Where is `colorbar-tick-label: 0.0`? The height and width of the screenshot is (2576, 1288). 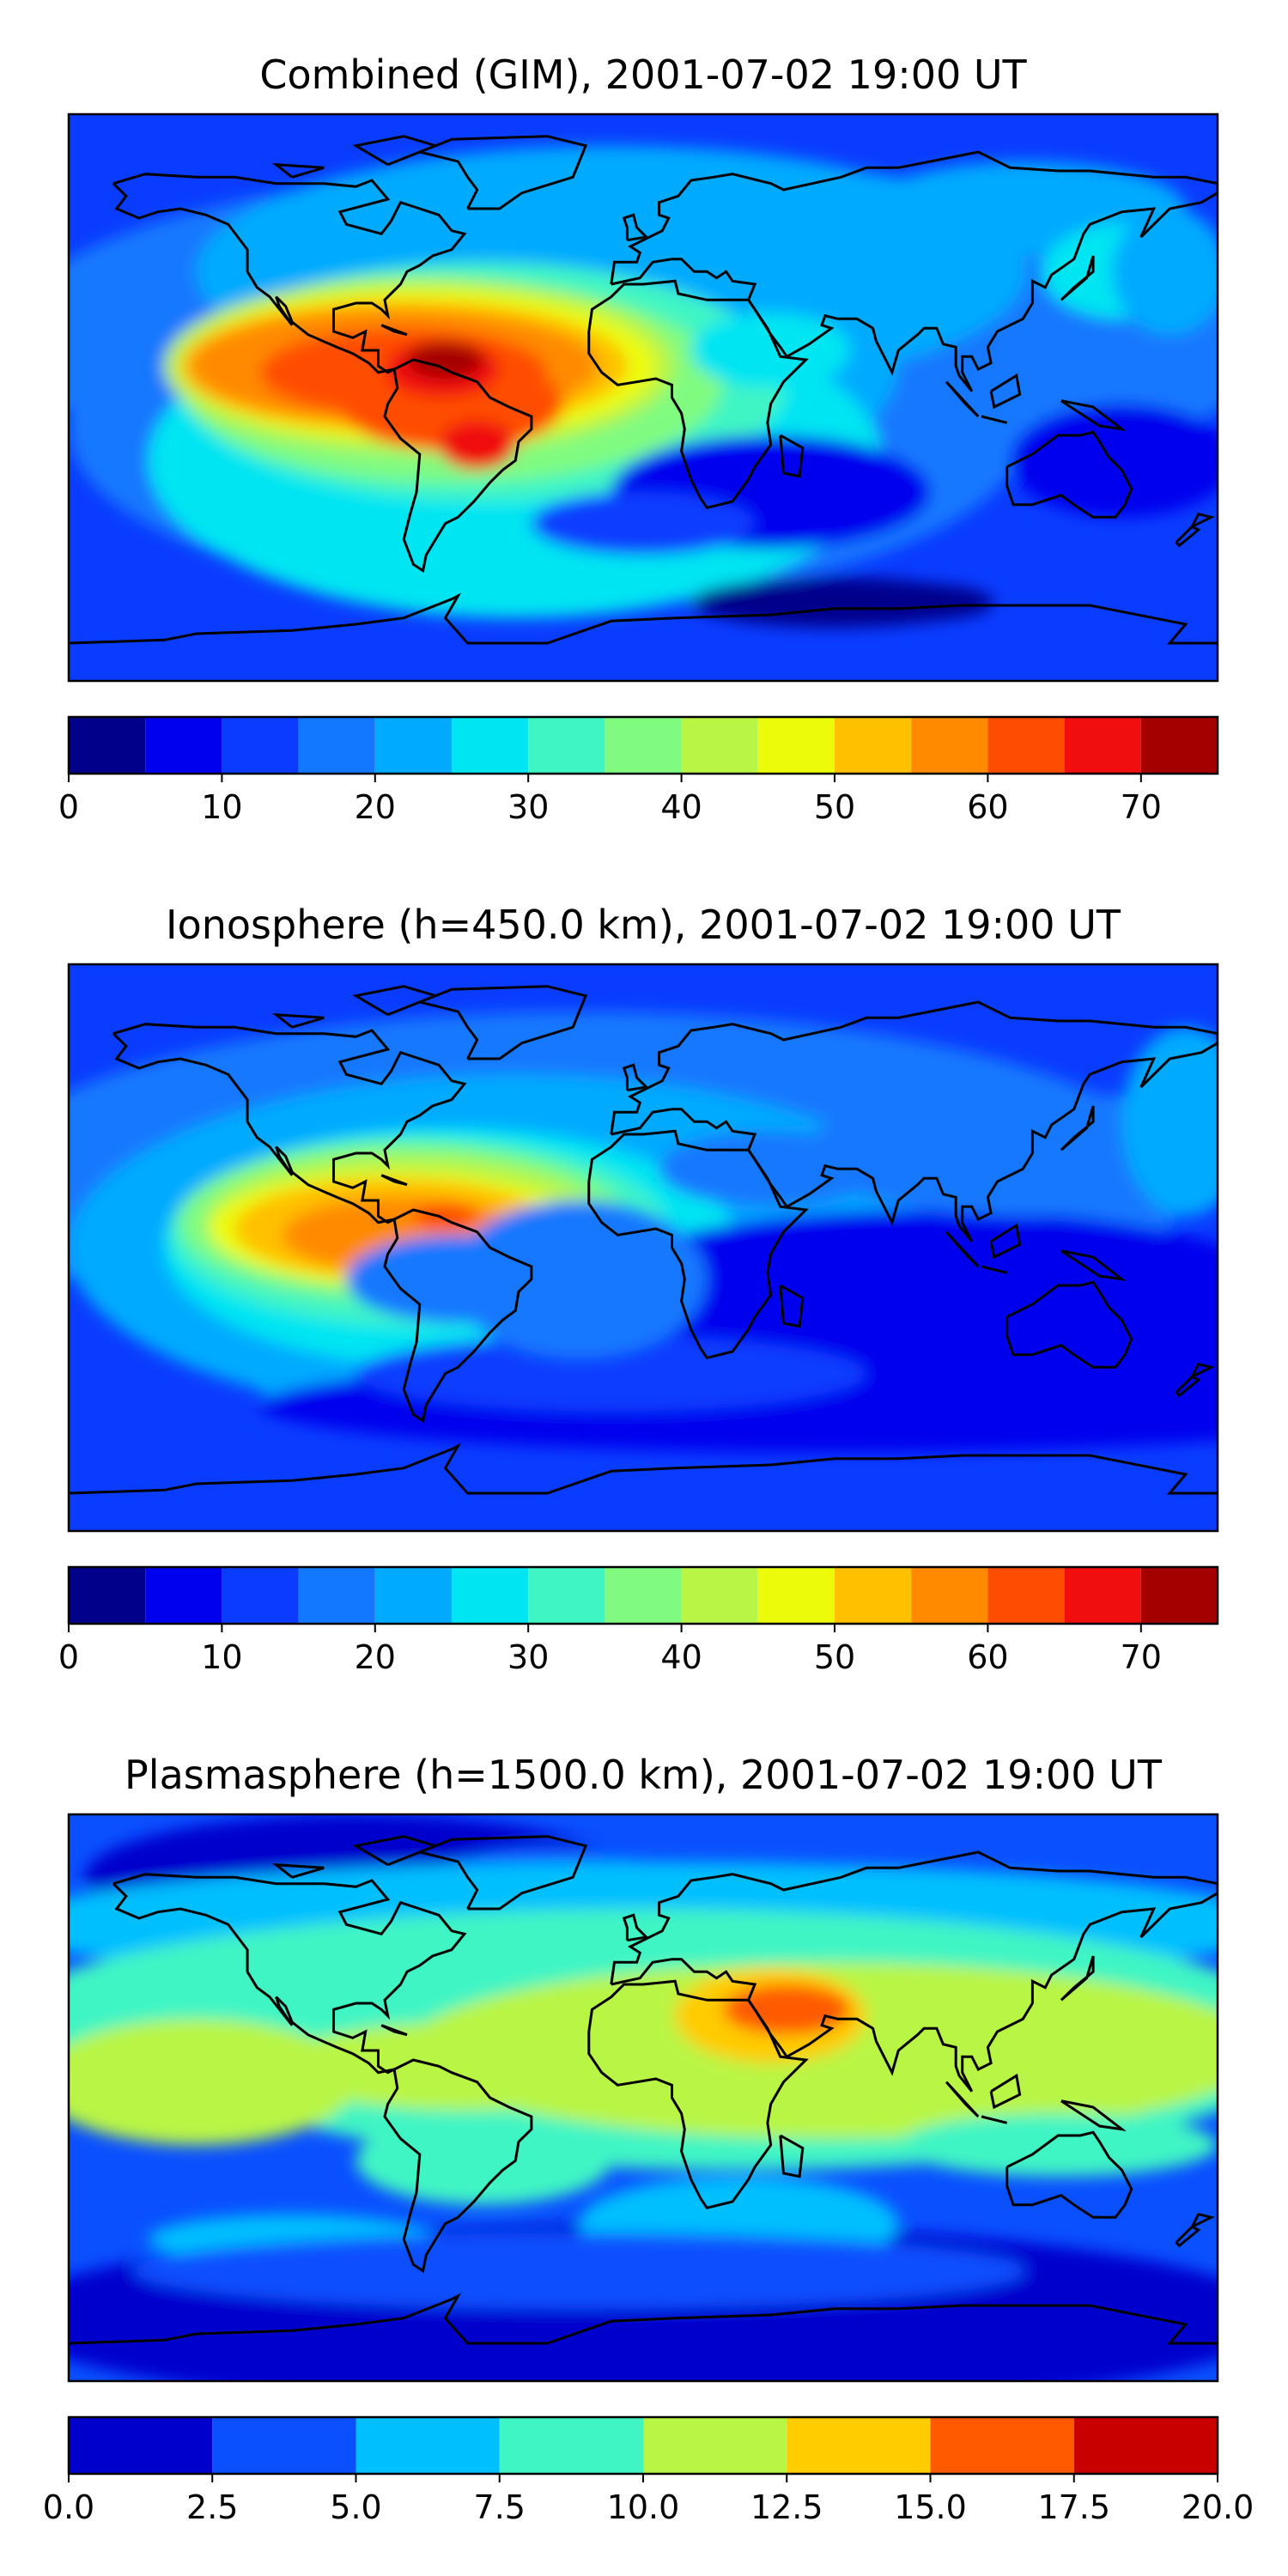
colorbar-tick-label: 0.0 is located at coordinates (69, 2507).